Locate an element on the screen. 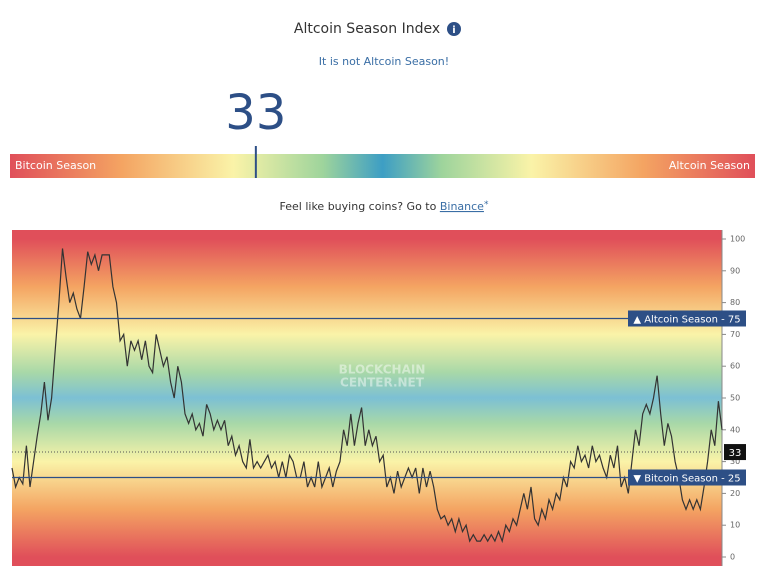 The width and height of the screenshot is (768, 578). y-tick-label: 20 is located at coordinates (735, 493).